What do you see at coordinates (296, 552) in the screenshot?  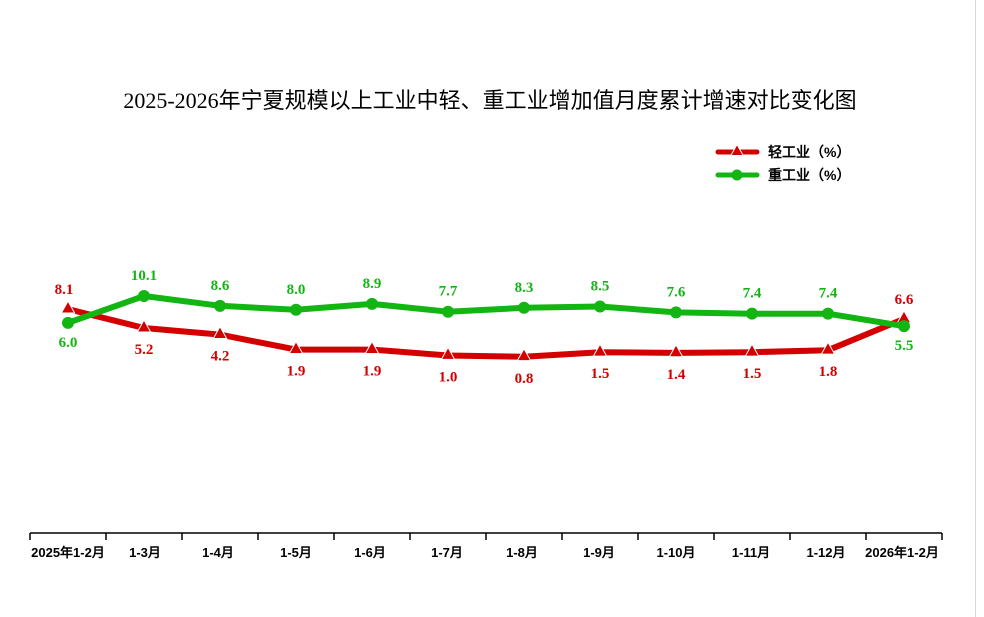 I see `x-tick-label: 1-5月` at bounding box center [296, 552].